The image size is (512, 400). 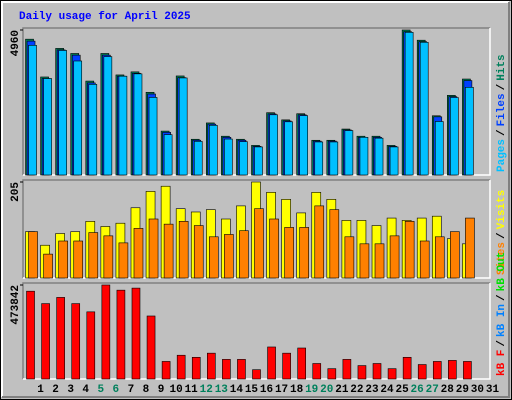 I want to click on y-tick-label: 4960, so click(x=16, y=43).